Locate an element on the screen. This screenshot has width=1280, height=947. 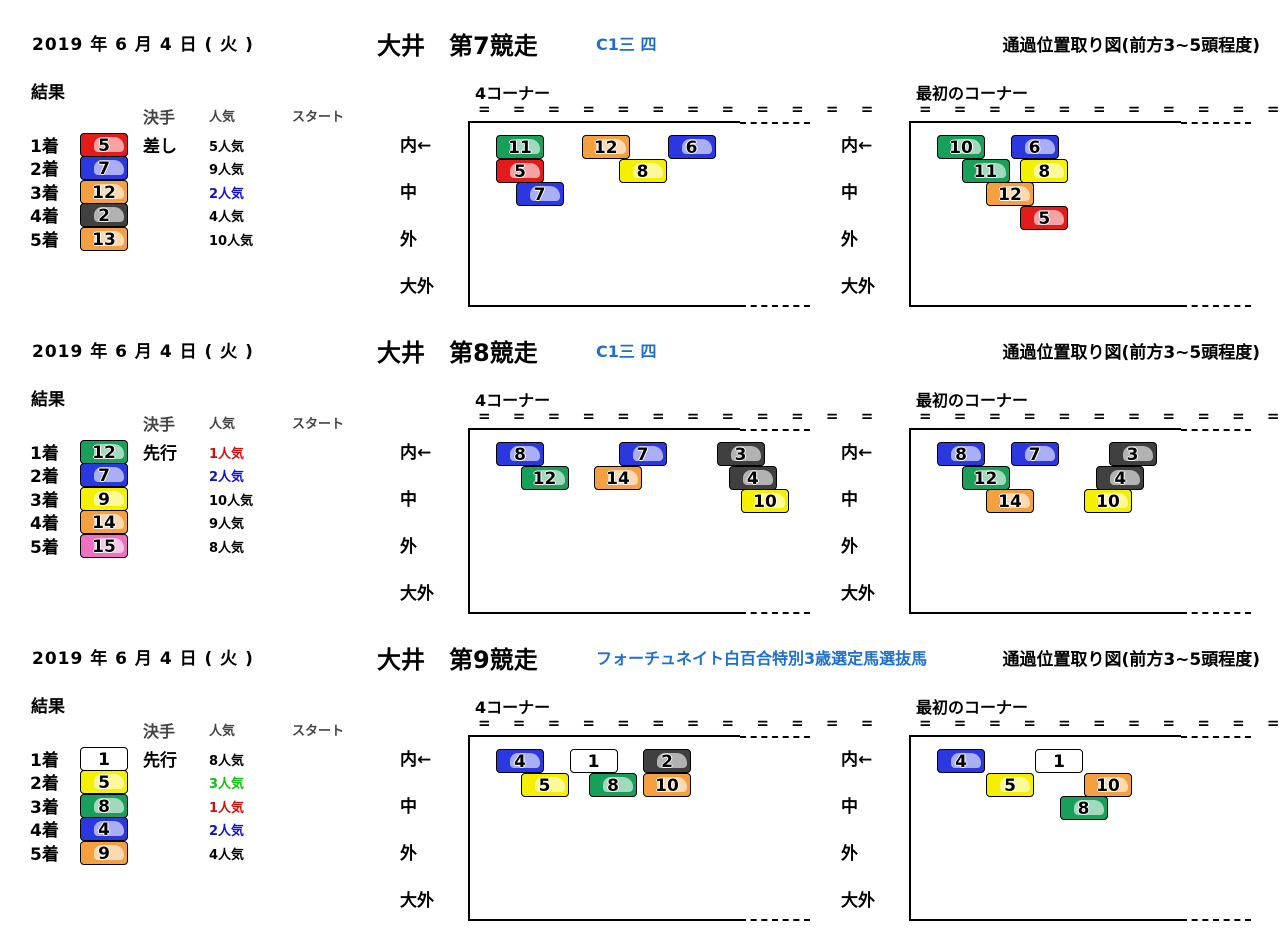
corner1-box: 10 6 11 8 12 5 is located at coordinates (1045, 214).